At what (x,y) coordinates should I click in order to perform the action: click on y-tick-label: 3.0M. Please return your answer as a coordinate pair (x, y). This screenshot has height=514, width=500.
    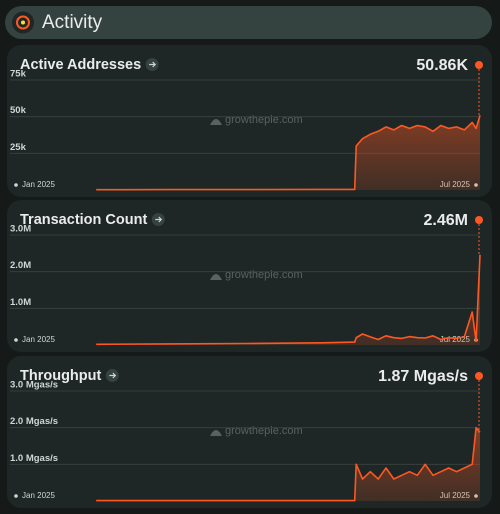
    Looking at the image, I should click on (20, 229).